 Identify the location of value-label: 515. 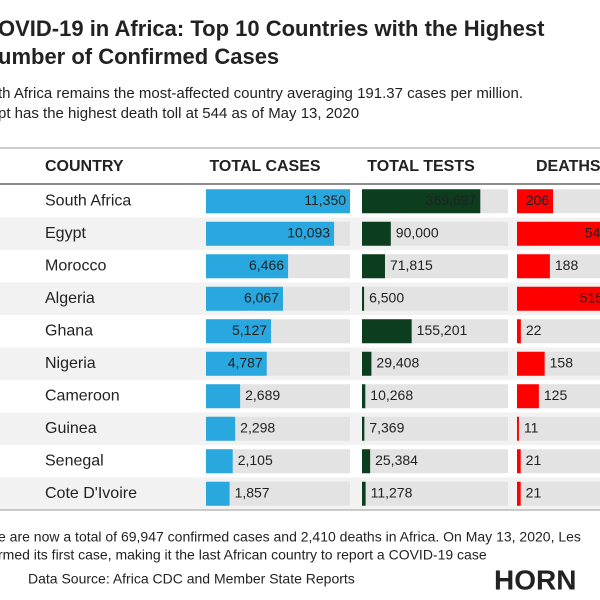
(590, 297).